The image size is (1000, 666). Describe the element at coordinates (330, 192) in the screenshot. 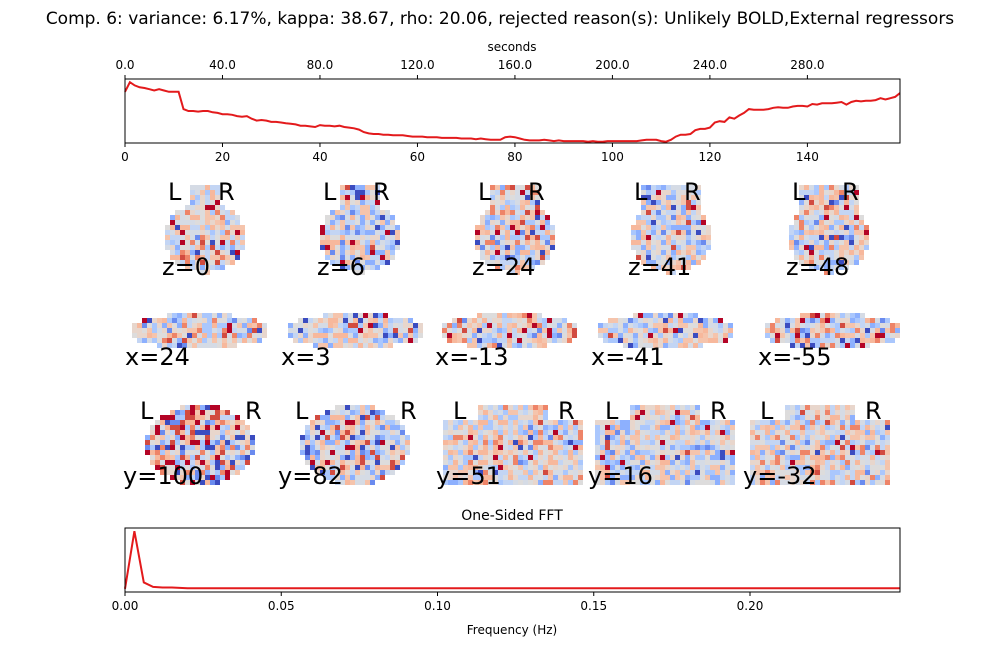

I see `left-marker: L` at that location.